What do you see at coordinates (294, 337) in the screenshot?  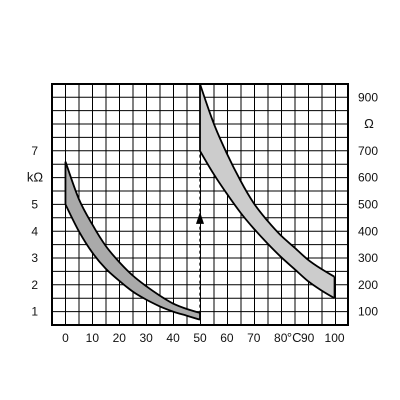 I see `x-unit-label: °C` at bounding box center [294, 337].